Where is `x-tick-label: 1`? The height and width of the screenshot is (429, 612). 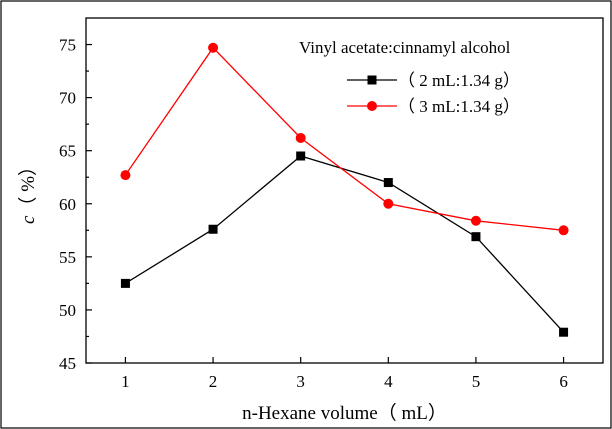 x-tick-label: 1 is located at coordinates (125, 381).